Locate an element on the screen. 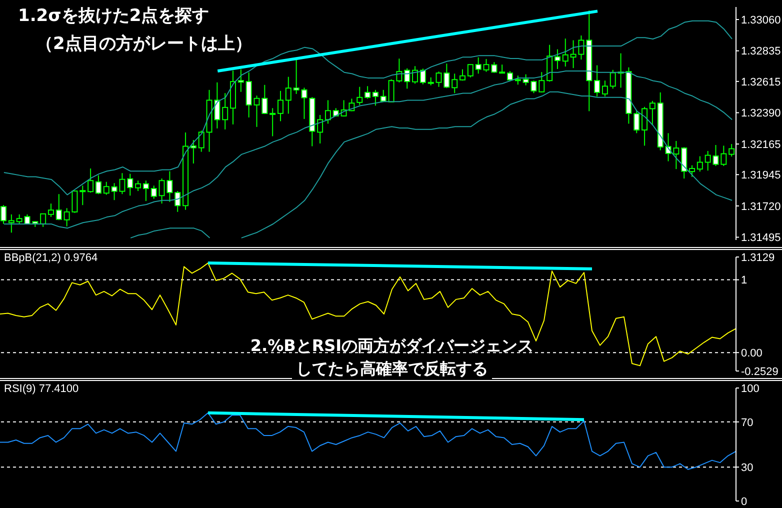 The width and height of the screenshot is (782, 508). y-tick-label: 70 is located at coordinates (747, 422).